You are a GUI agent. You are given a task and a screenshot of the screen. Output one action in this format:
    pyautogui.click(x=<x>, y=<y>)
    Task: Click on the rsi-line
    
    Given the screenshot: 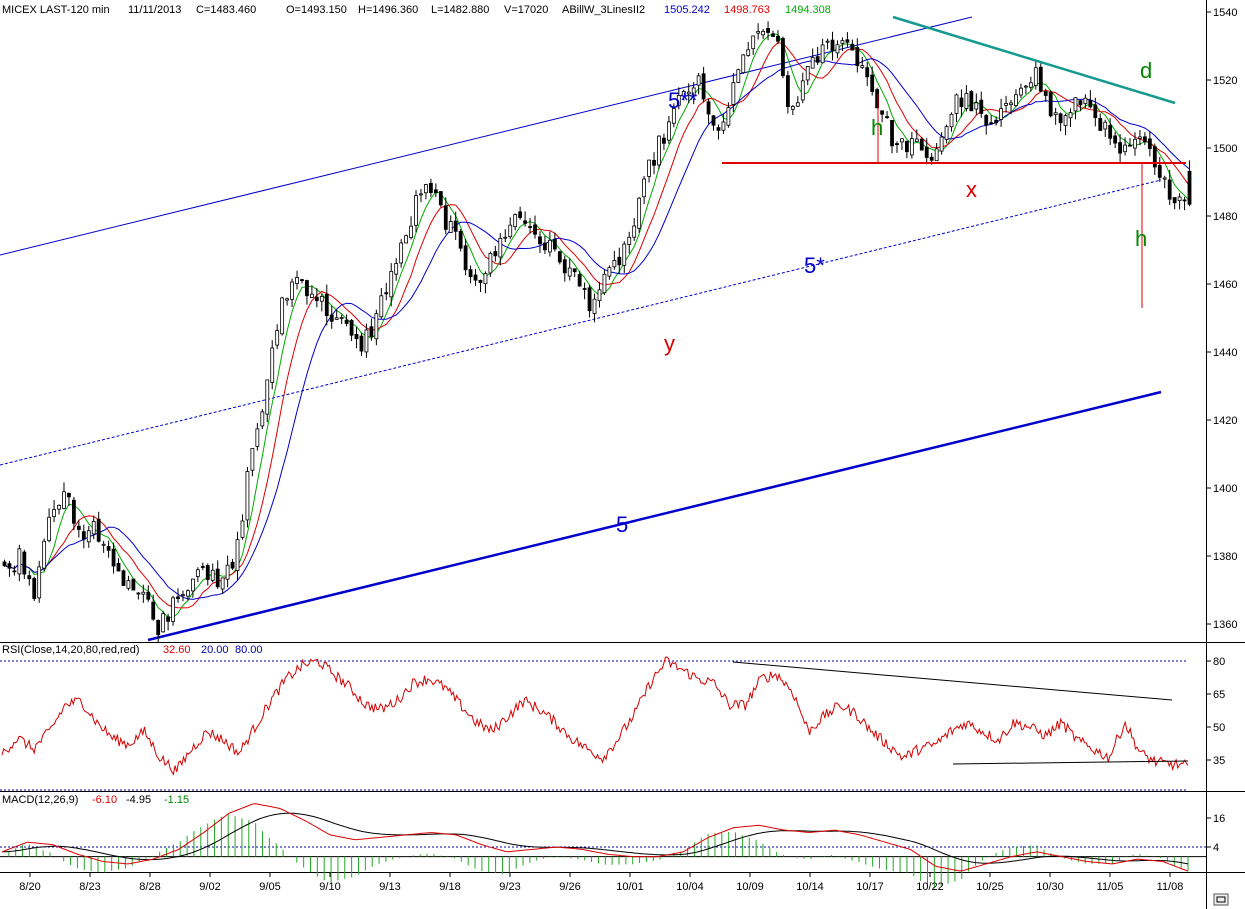 What is the action you would take?
    pyautogui.click(x=595, y=716)
    